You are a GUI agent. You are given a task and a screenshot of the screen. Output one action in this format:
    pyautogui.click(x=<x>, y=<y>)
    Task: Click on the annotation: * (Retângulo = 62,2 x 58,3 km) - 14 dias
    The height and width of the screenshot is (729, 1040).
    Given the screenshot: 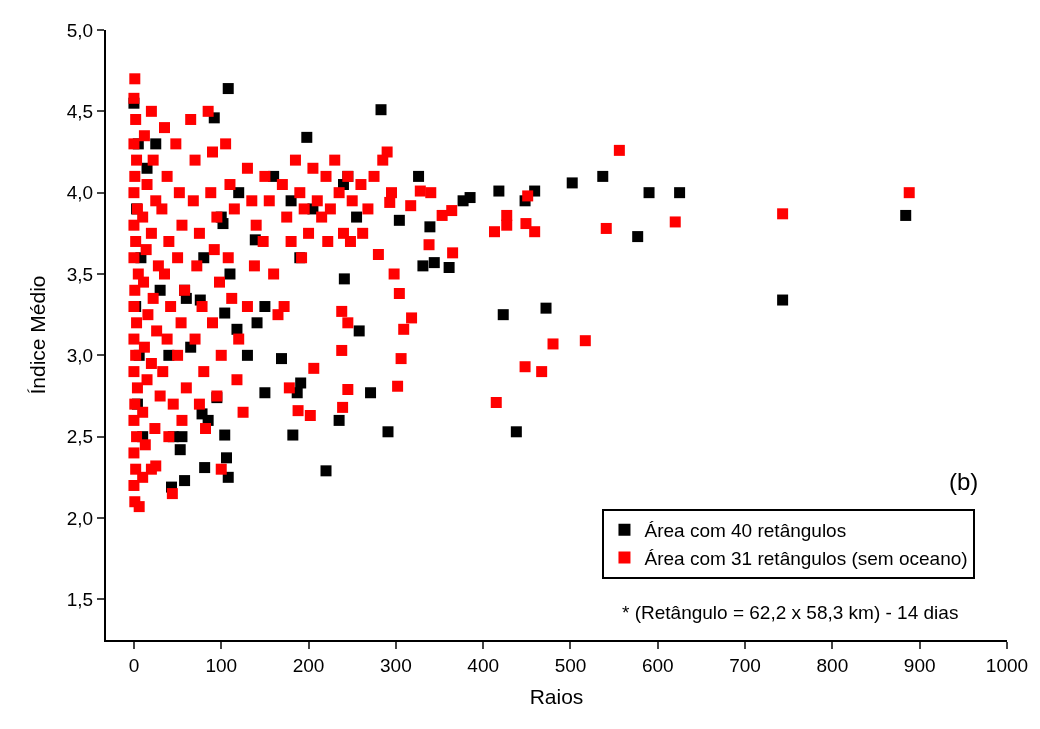 What is the action you would take?
    pyautogui.click(x=790, y=612)
    